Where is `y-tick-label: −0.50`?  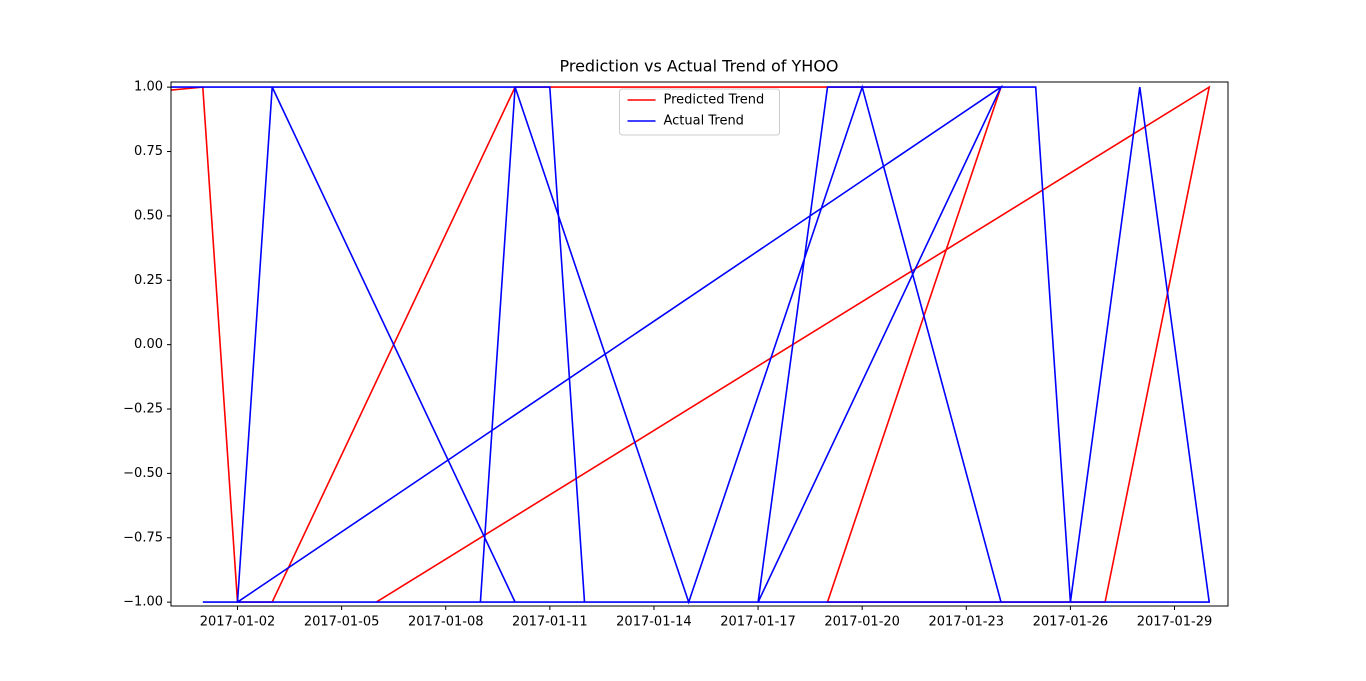
y-tick-label: −0.50 is located at coordinates (143, 473).